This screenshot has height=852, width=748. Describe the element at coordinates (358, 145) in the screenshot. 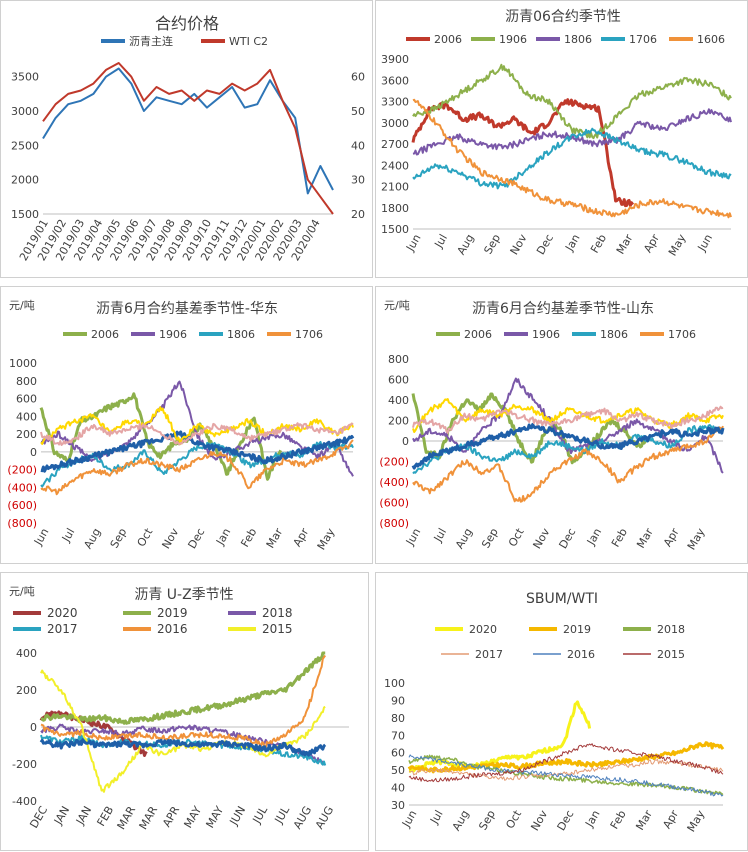

I see `y2-tick-label: 40` at that location.